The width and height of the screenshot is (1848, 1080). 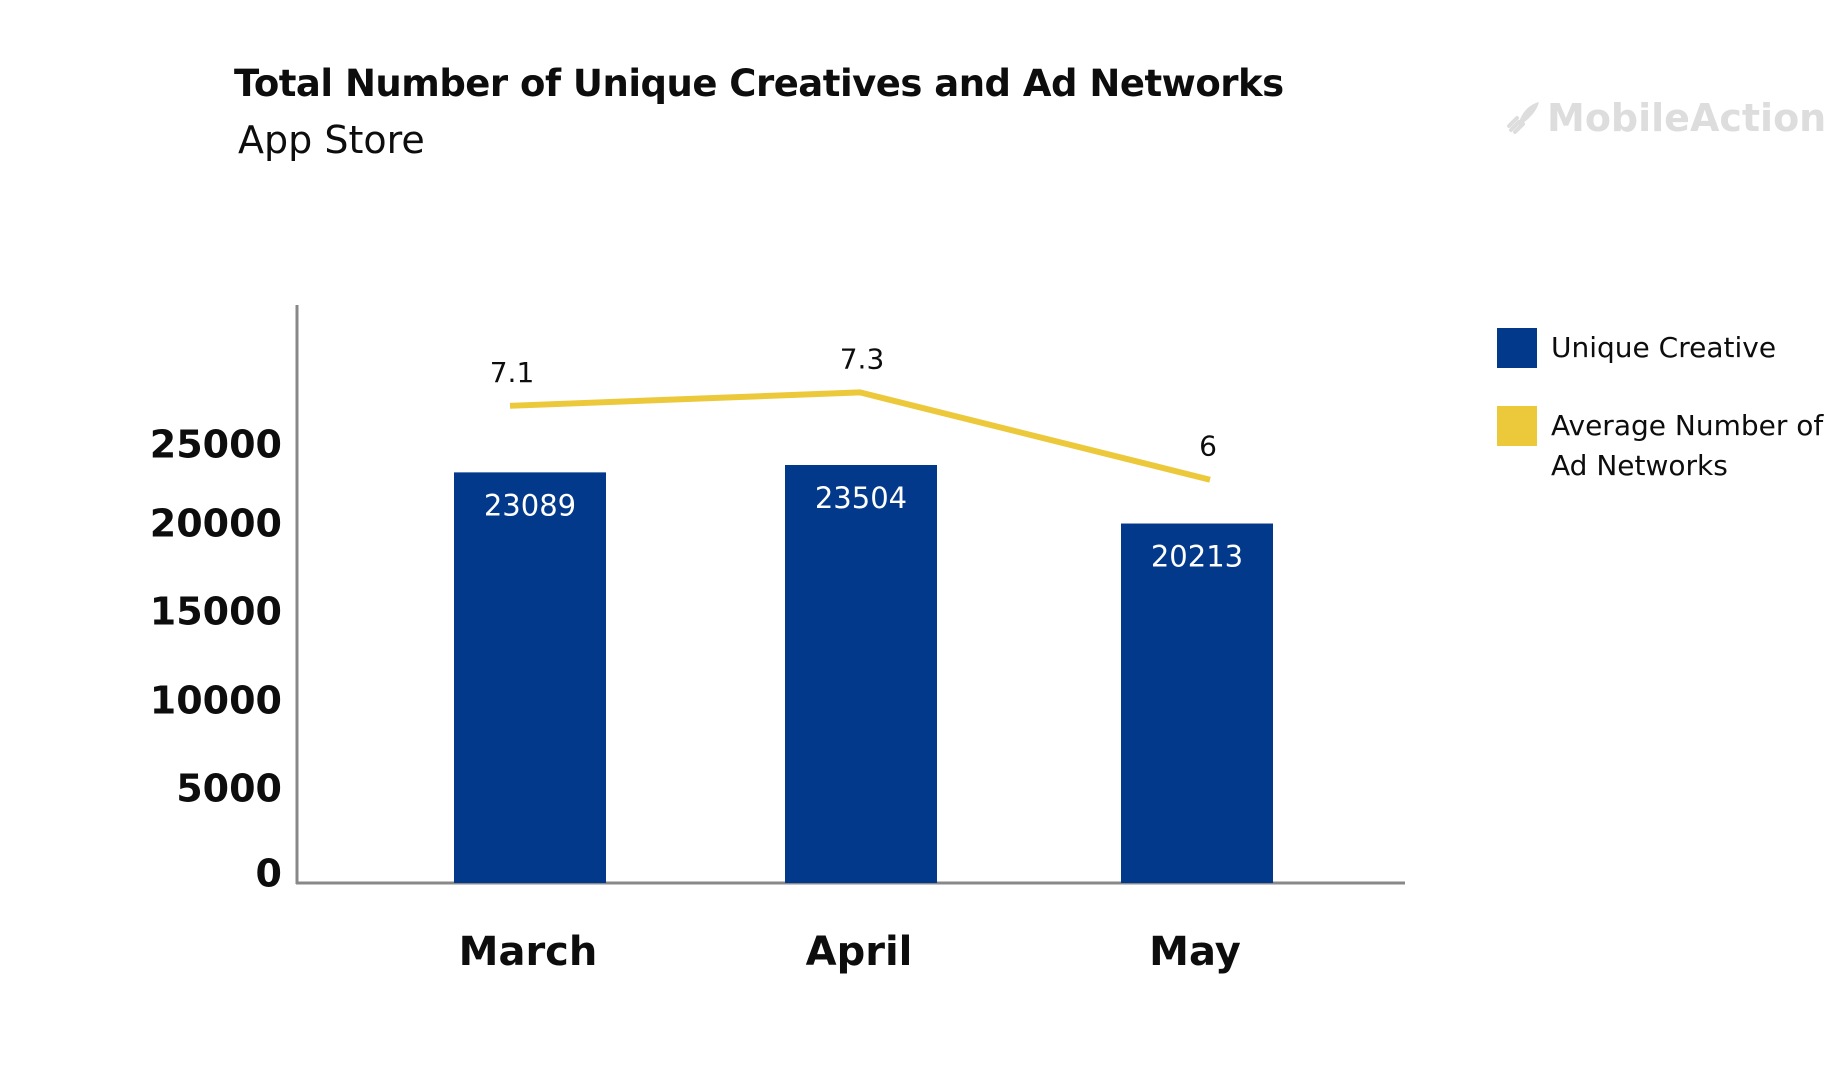 What do you see at coordinates (1523, 118) in the screenshot?
I see `rocket-icon` at bounding box center [1523, 118].